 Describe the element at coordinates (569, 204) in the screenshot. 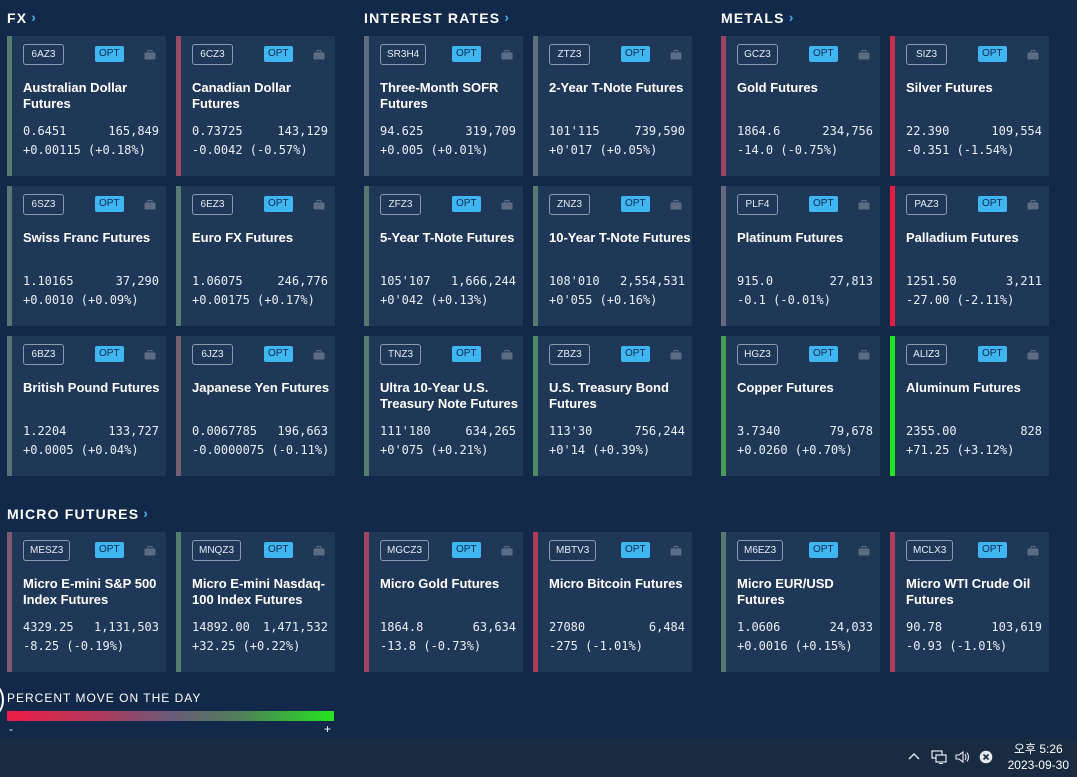

I see `symbol-tag: ZNZ3` at that location.